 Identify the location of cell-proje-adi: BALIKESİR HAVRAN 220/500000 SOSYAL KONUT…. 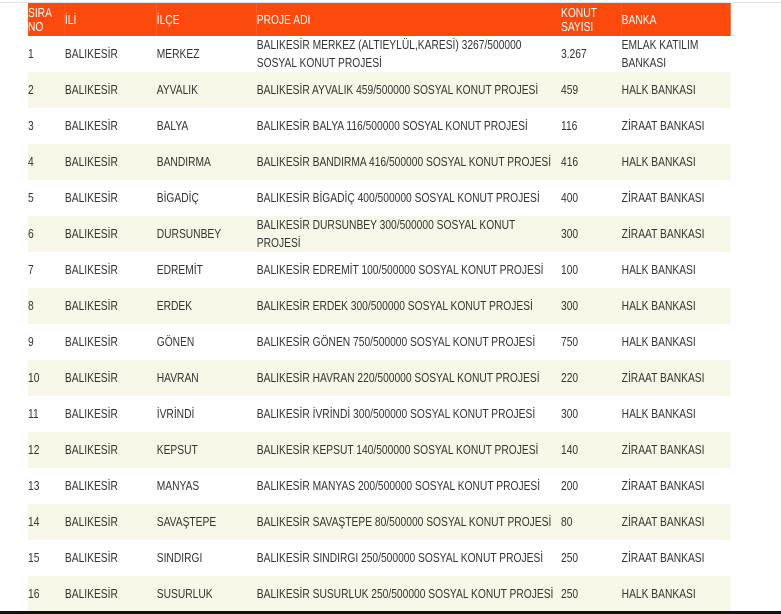
(408, 378).